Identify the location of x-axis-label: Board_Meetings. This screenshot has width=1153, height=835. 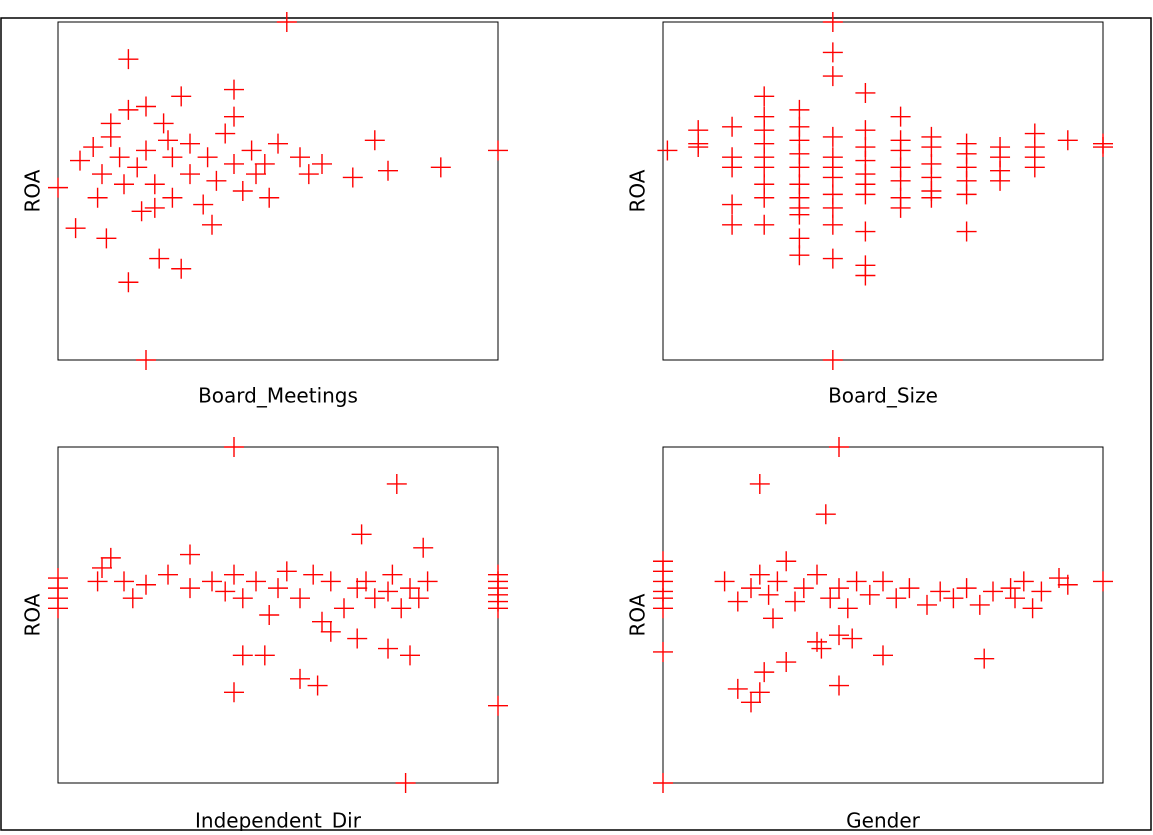
(278, 396).